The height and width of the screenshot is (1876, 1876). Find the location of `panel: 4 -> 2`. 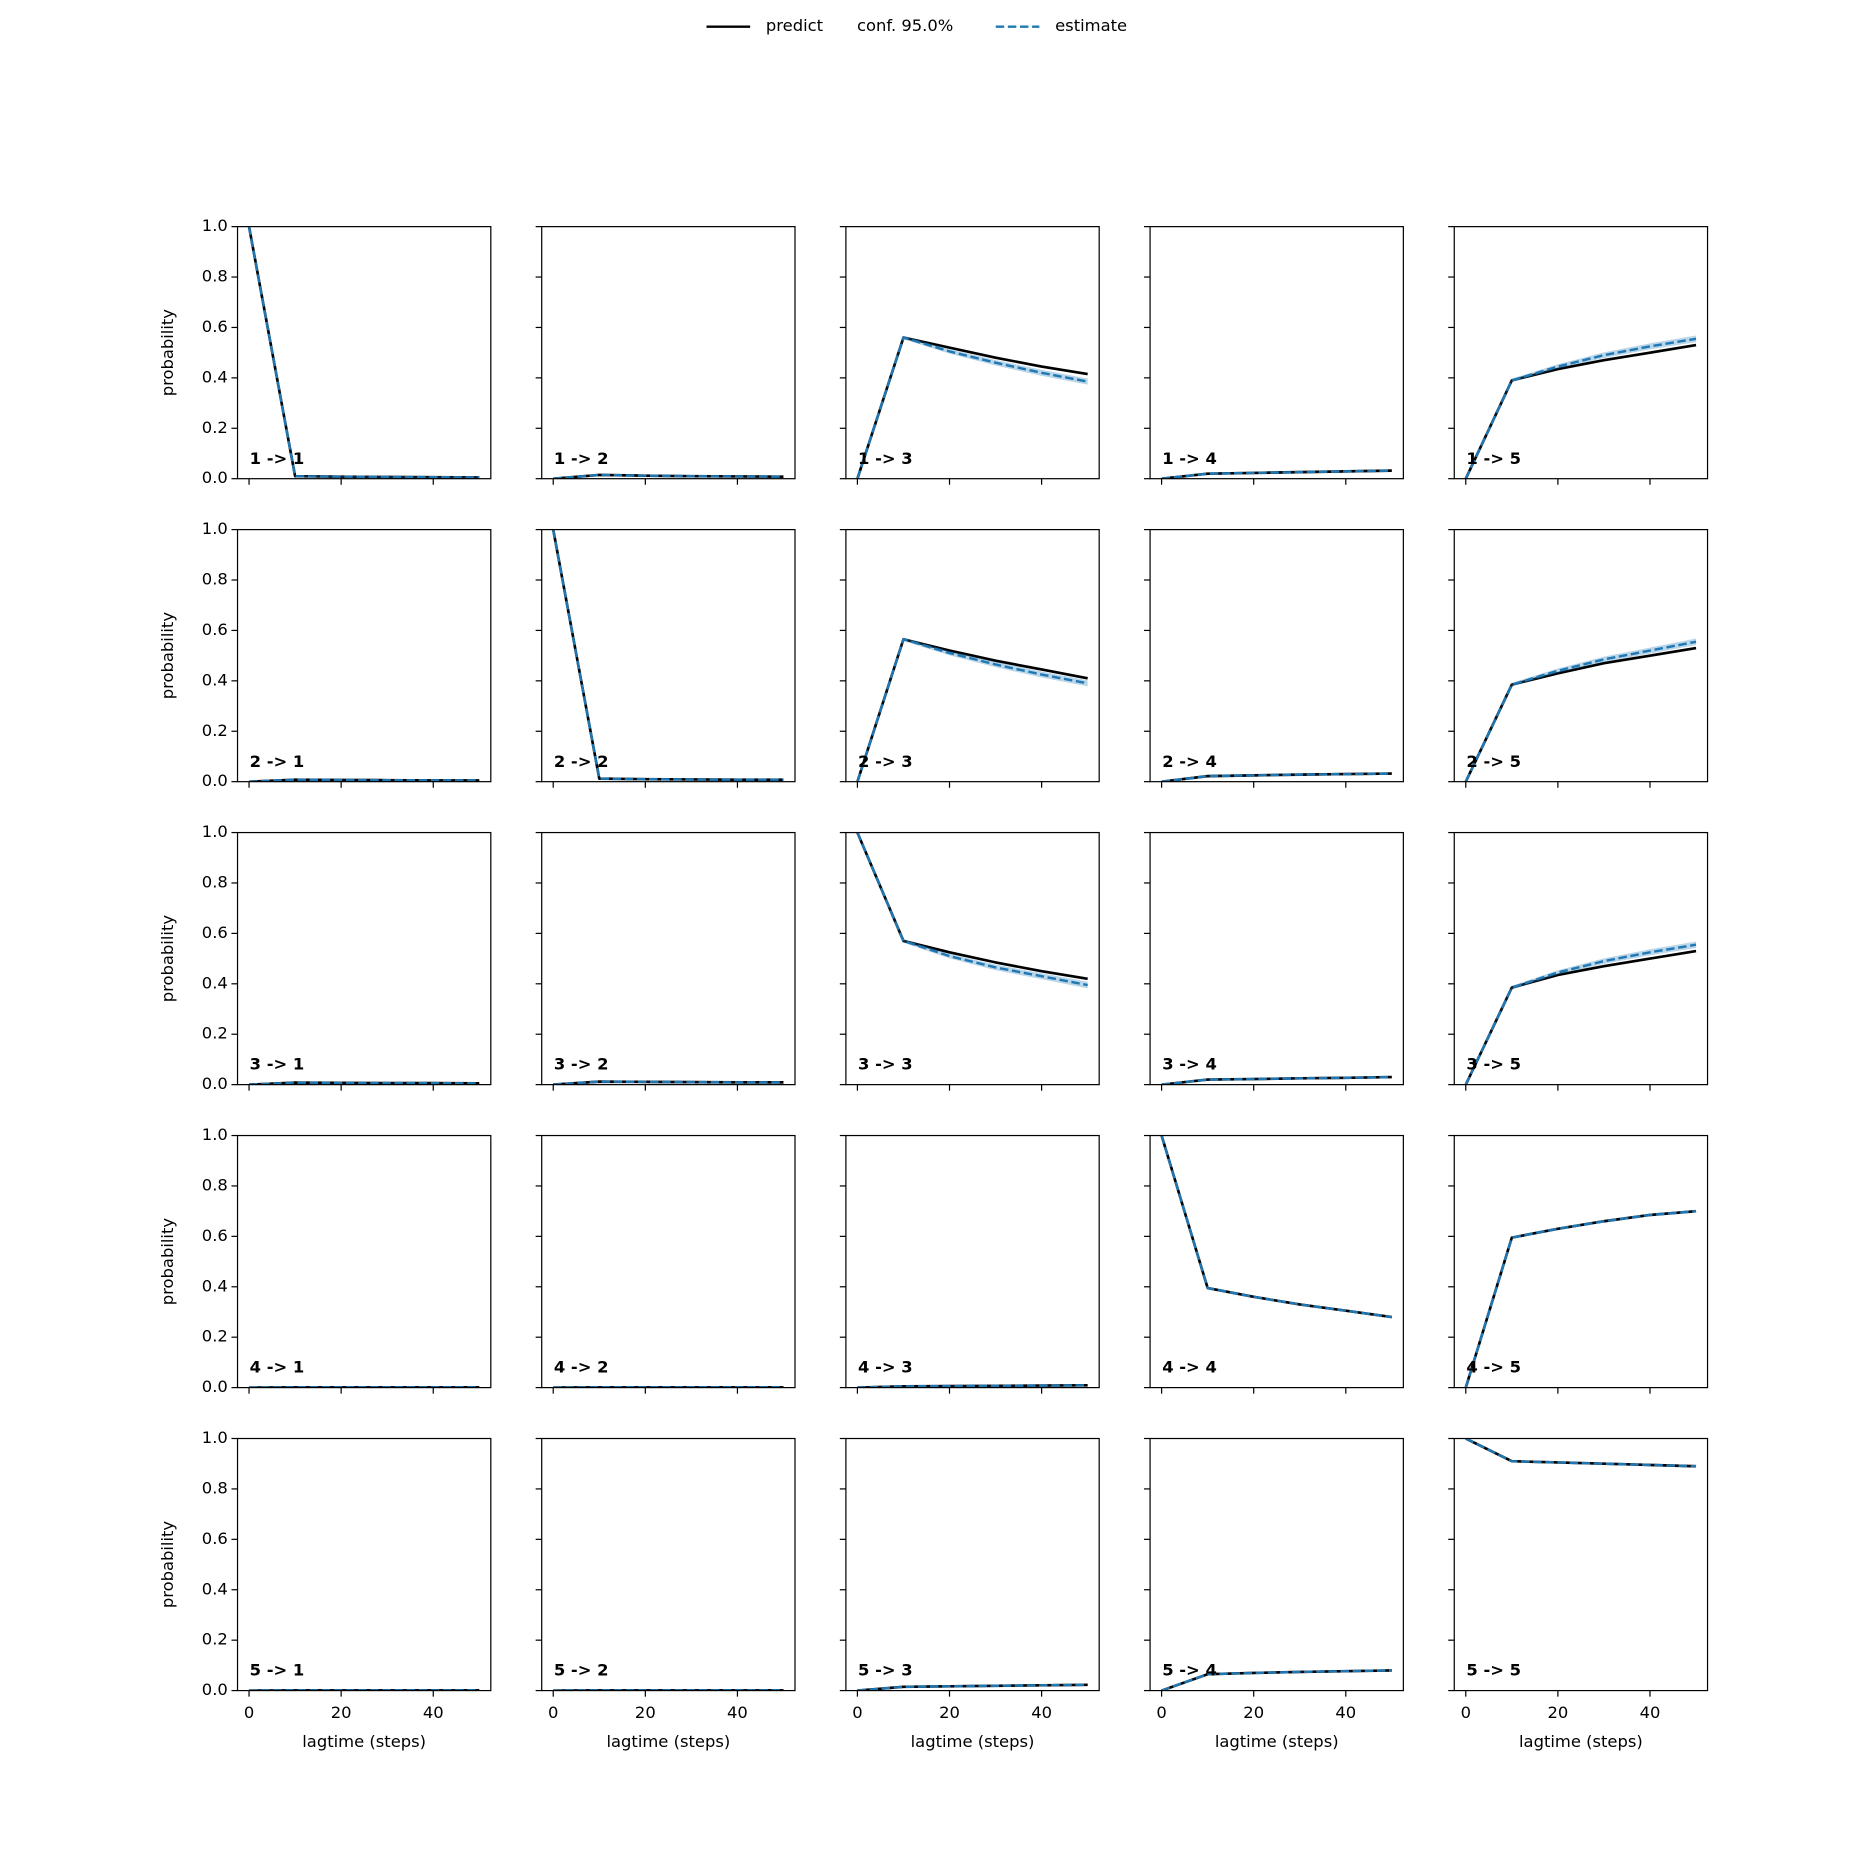

panel: 4 -> 2 is located at coordinates (665, 1264).